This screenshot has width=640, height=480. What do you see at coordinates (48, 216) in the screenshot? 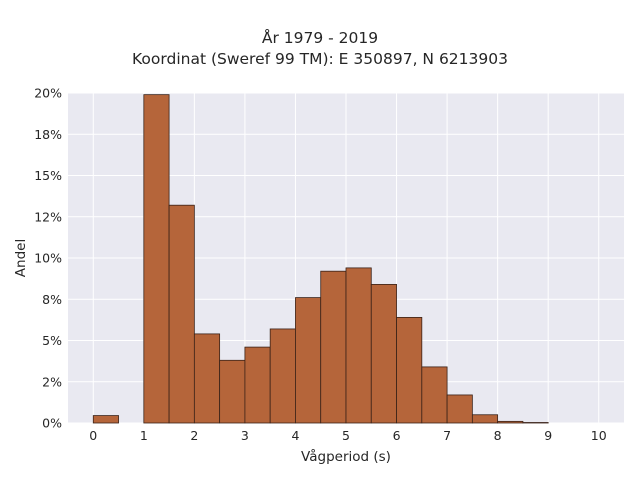
I see `y-tick-label: 12%` at bounding box center [48, 216].